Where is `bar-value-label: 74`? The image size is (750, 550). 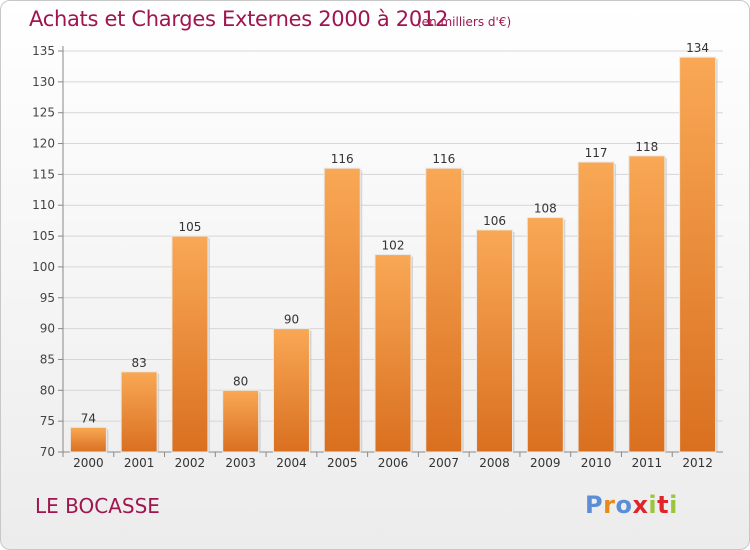 bar-value-label: 74 is located at coordinates (88, 418).